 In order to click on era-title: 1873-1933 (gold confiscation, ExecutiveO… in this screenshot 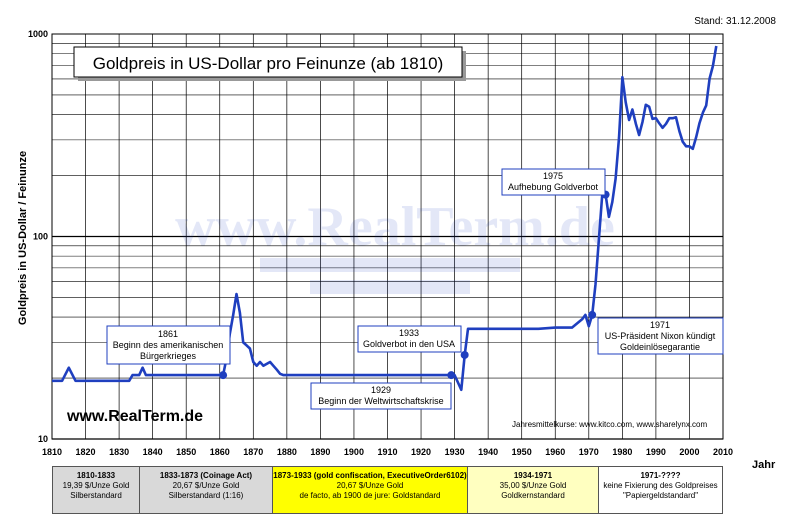, I will do `click(370, 475)`.